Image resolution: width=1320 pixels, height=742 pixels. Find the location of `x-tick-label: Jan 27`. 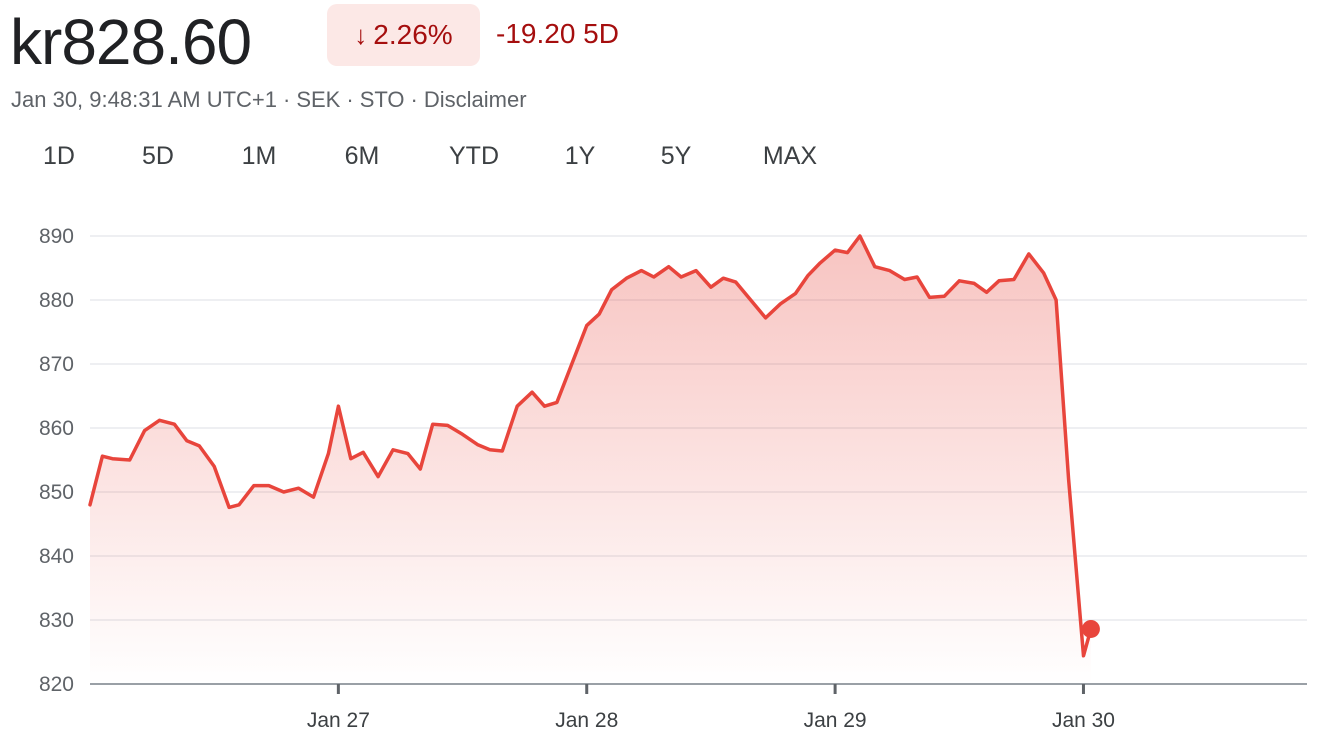

x-tick-label: Jan 27 is located at coordinates (338, 720).